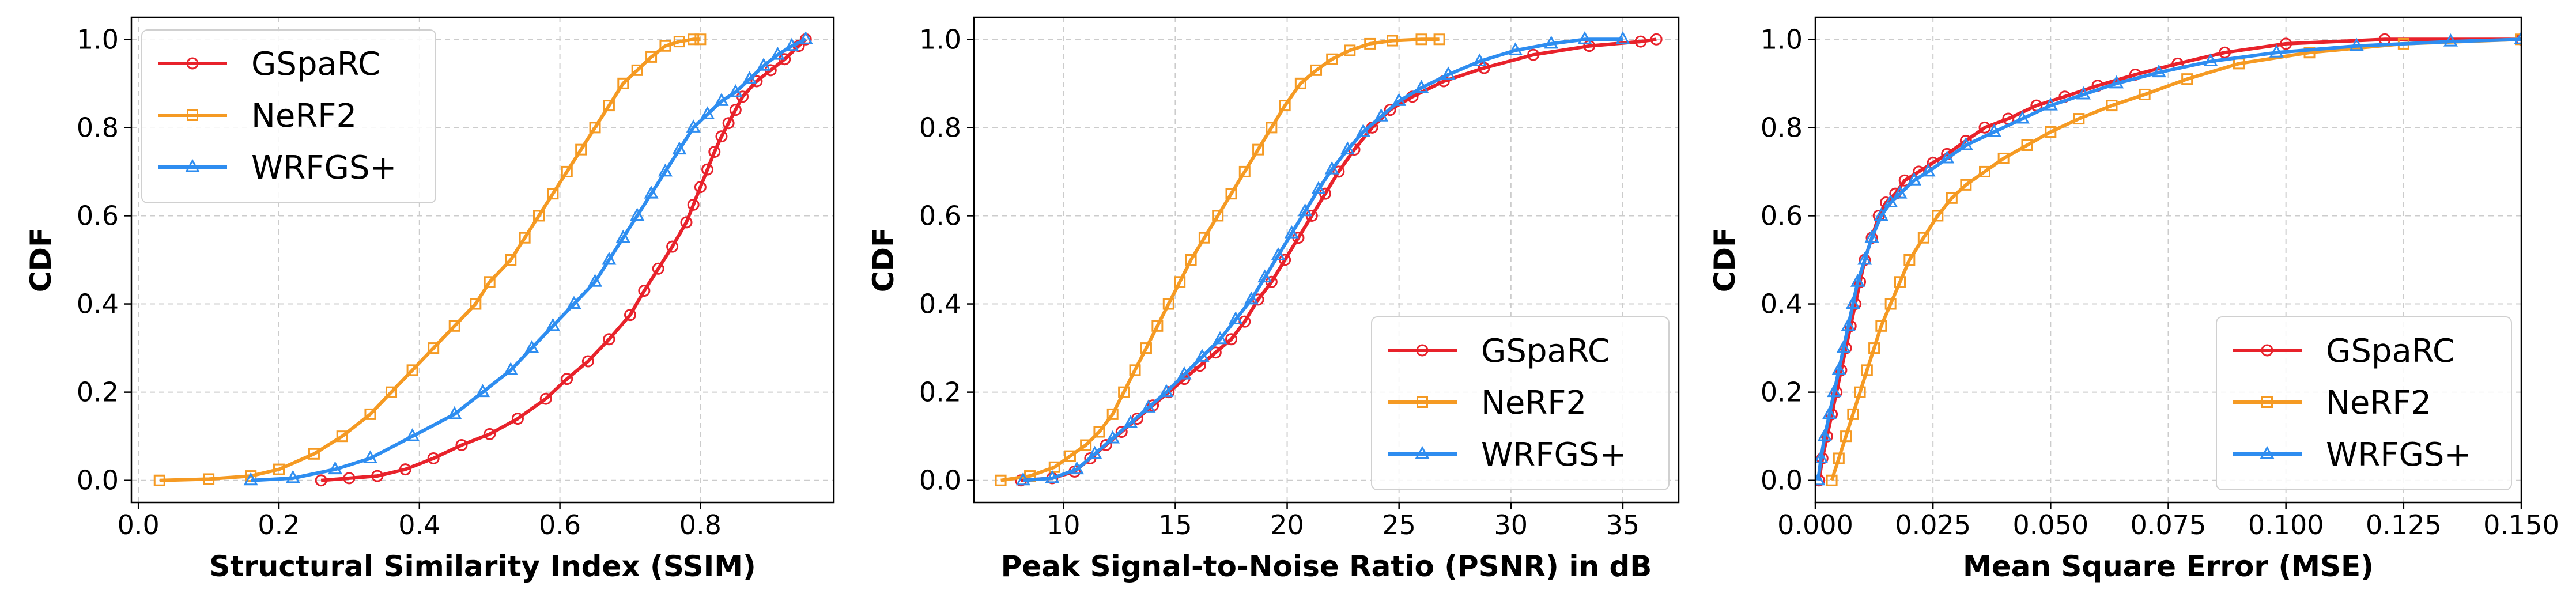 This screenshot has height=605, width=2576. Describe the element at coordinates (1782, 480) in the screenshot. I see `y-tick-label: 0.0` at that location.